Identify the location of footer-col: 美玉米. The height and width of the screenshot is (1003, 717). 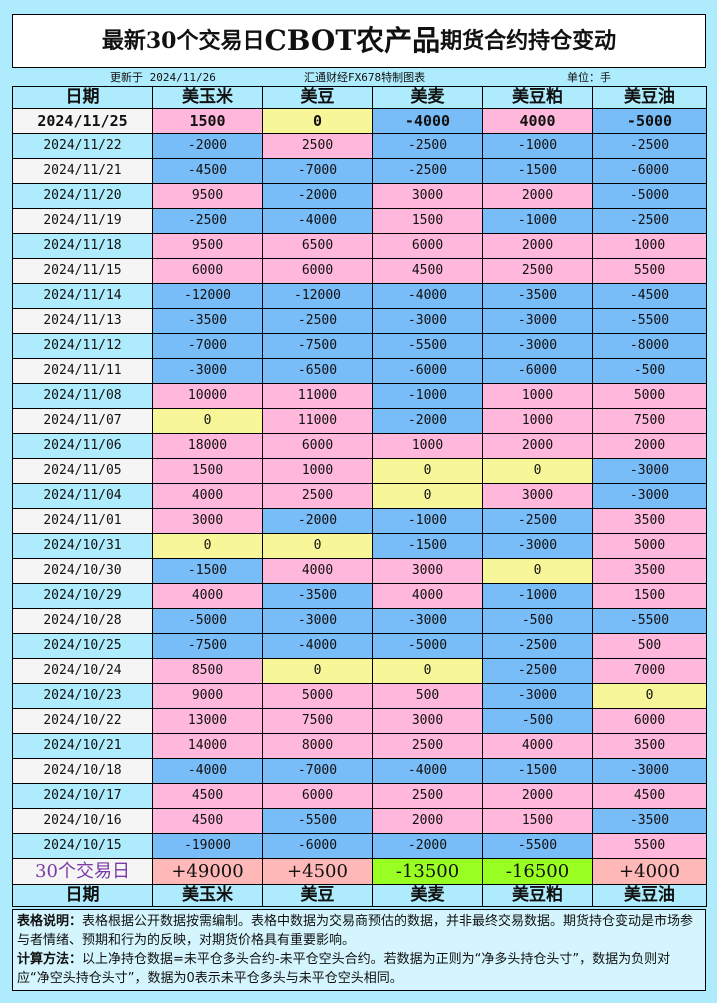
(207, 895).